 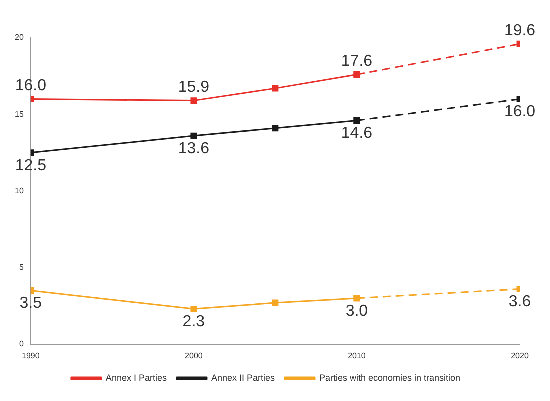 I want to click on data-label: 3.6, so click(x=520, y=302).